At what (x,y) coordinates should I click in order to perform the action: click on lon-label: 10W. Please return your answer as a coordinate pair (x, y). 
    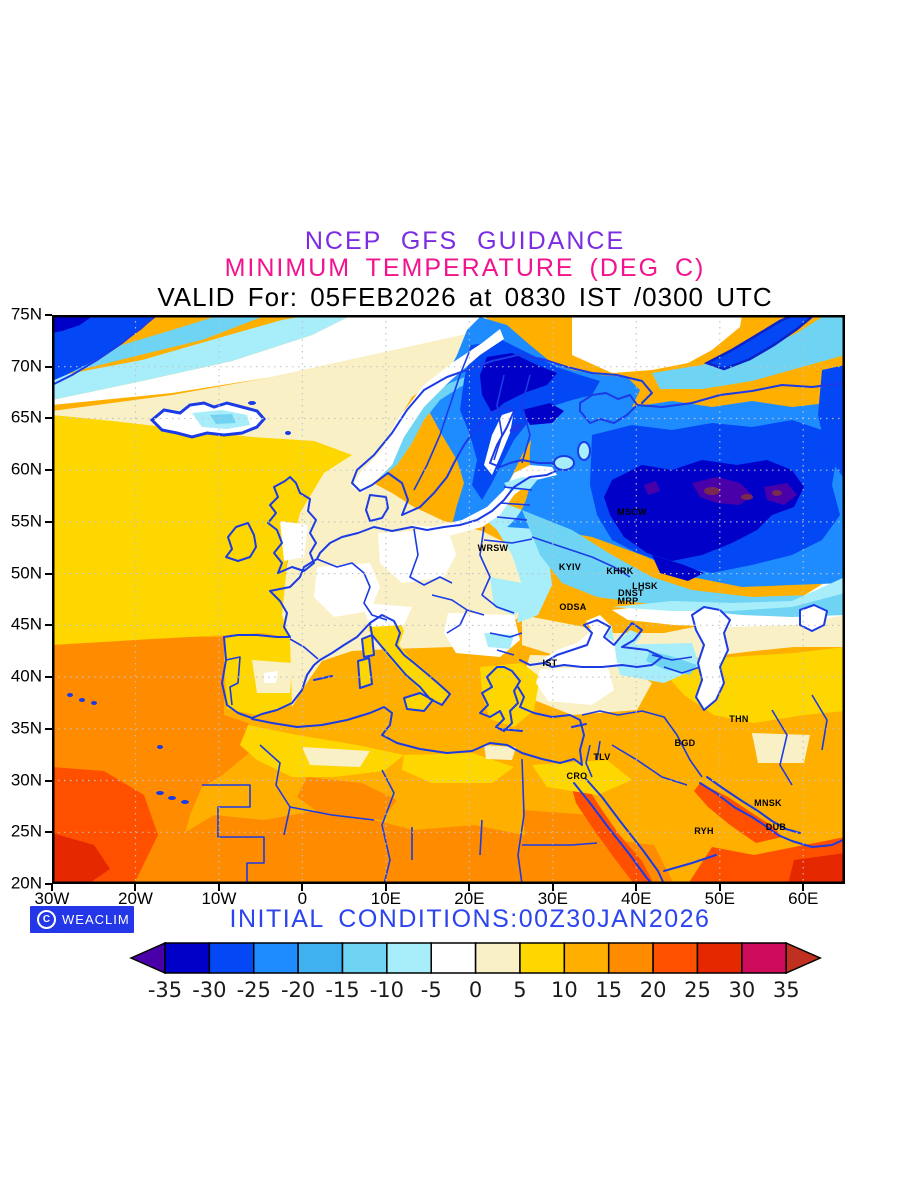
    Looking at the image, I should click on (219, 898).